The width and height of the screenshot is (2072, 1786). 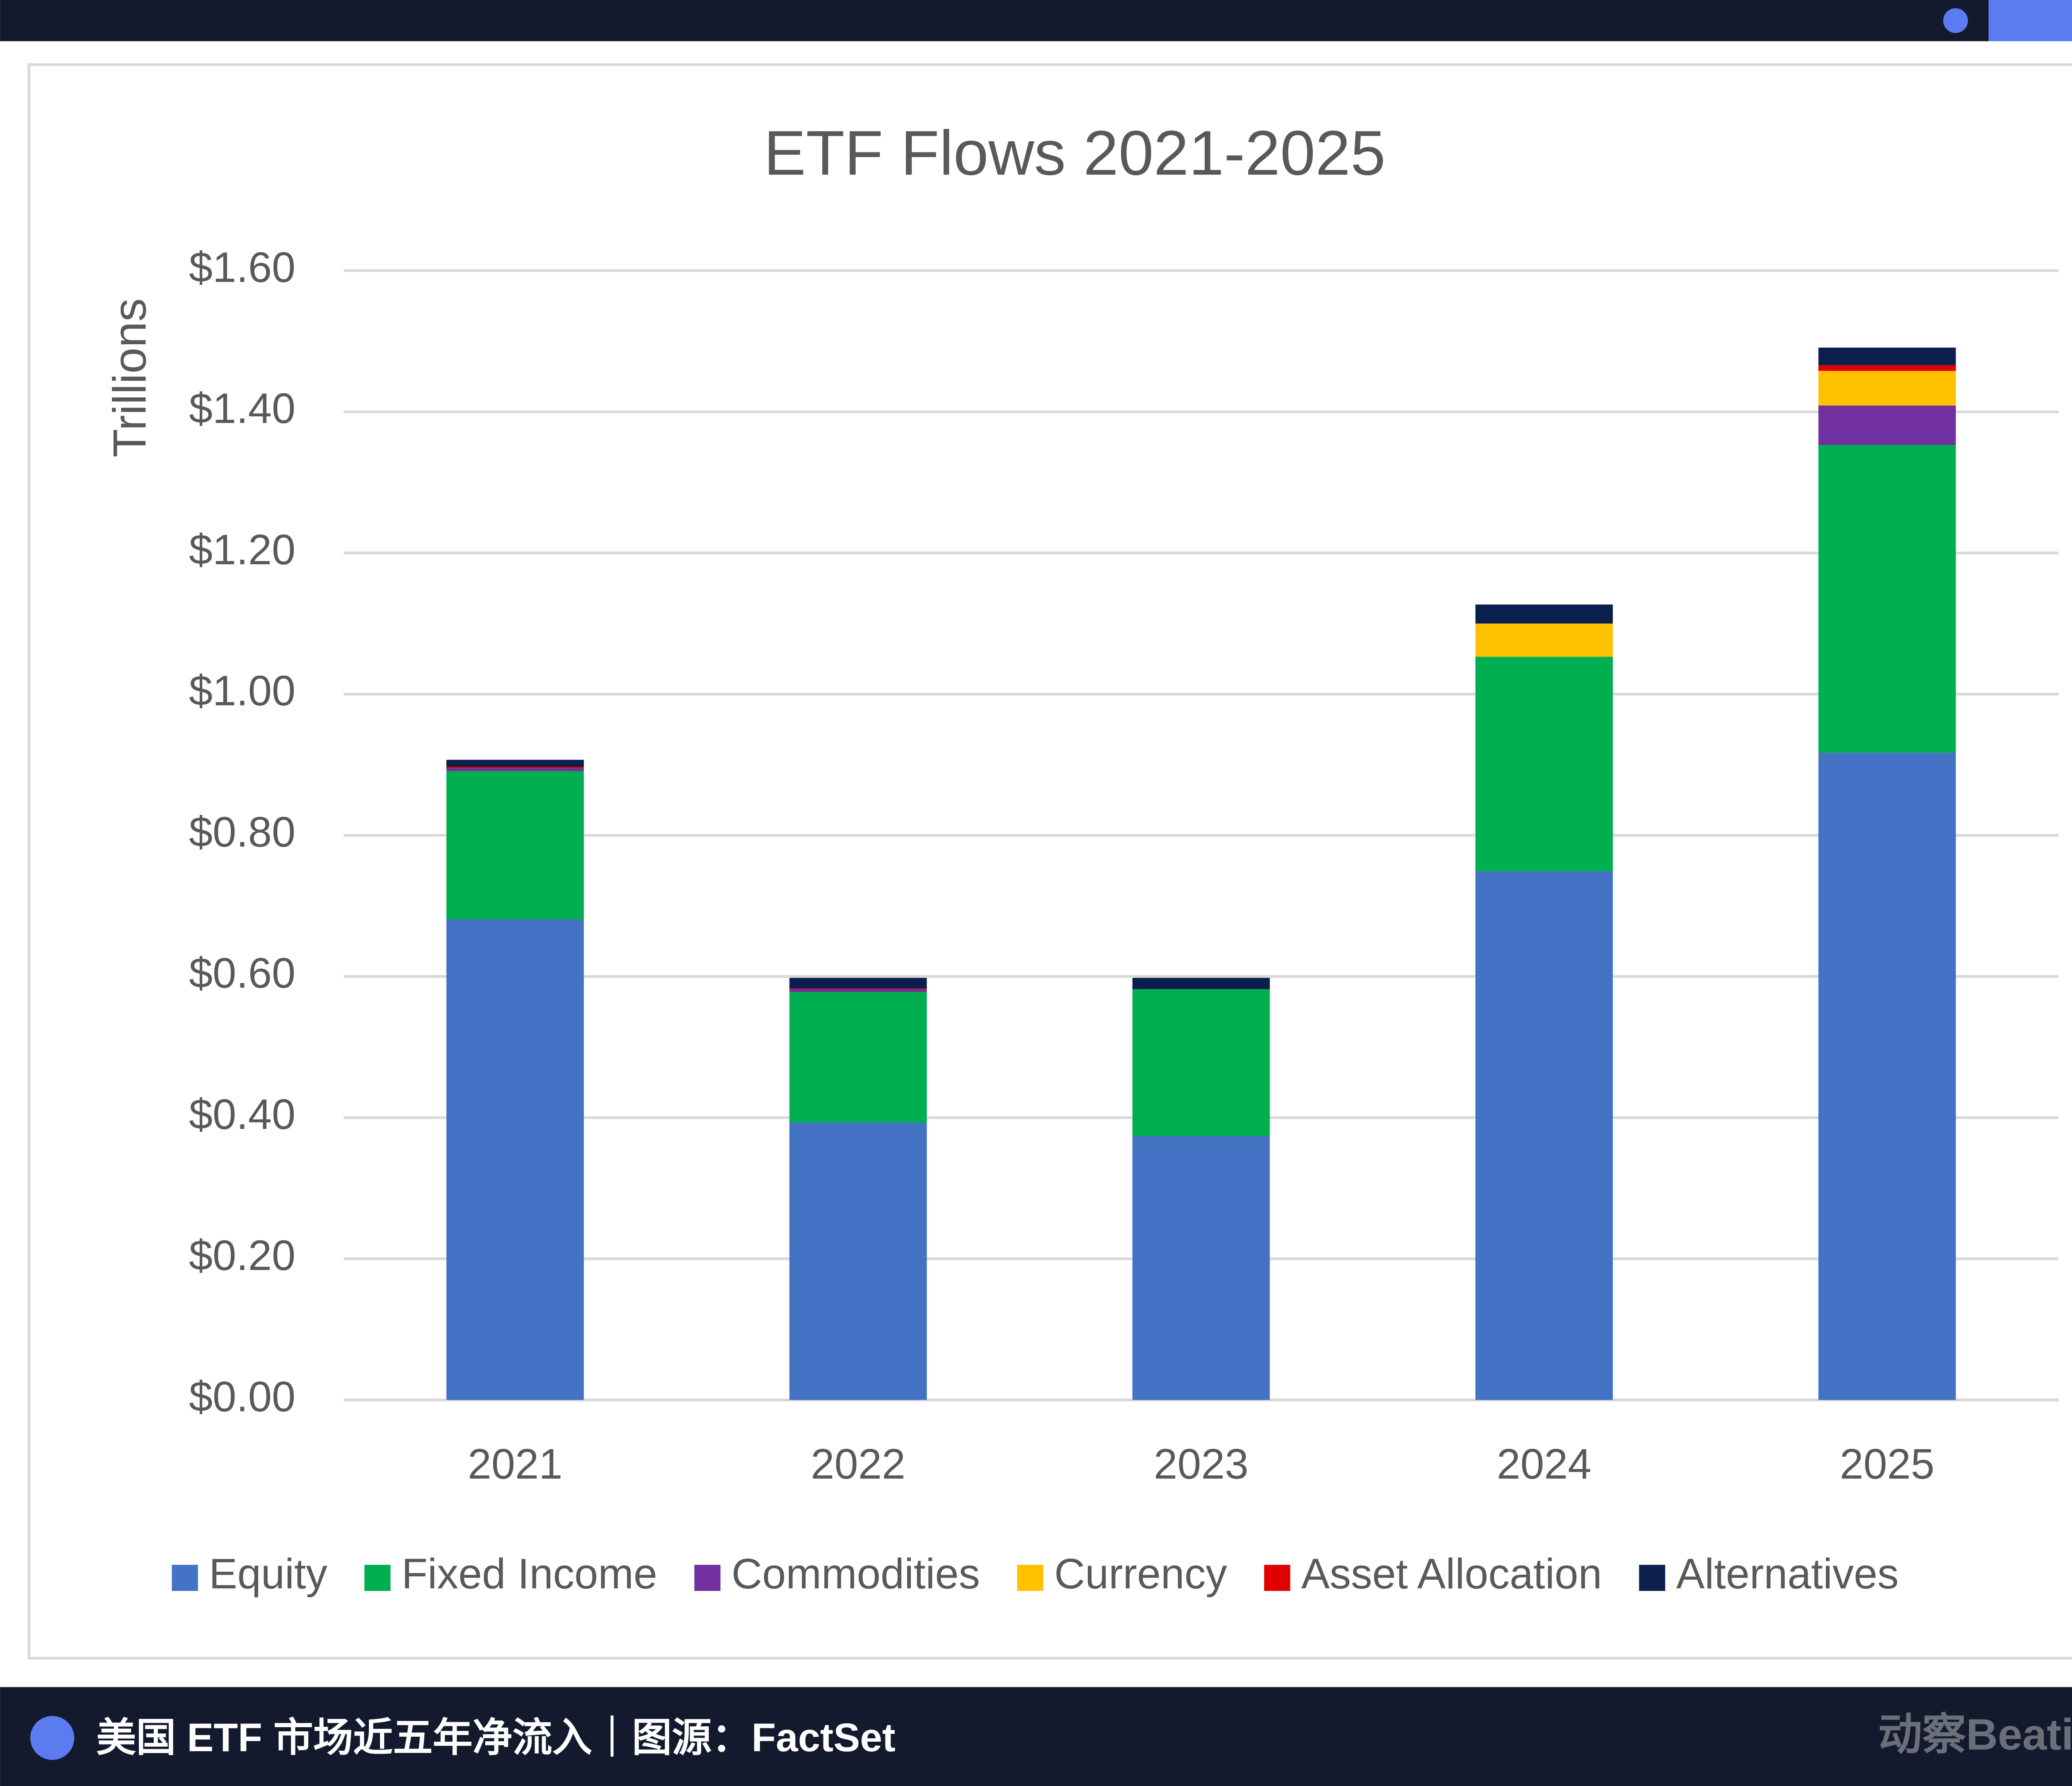 I want to click on y-tick-label: $1.60, so click(x=242, y=267).